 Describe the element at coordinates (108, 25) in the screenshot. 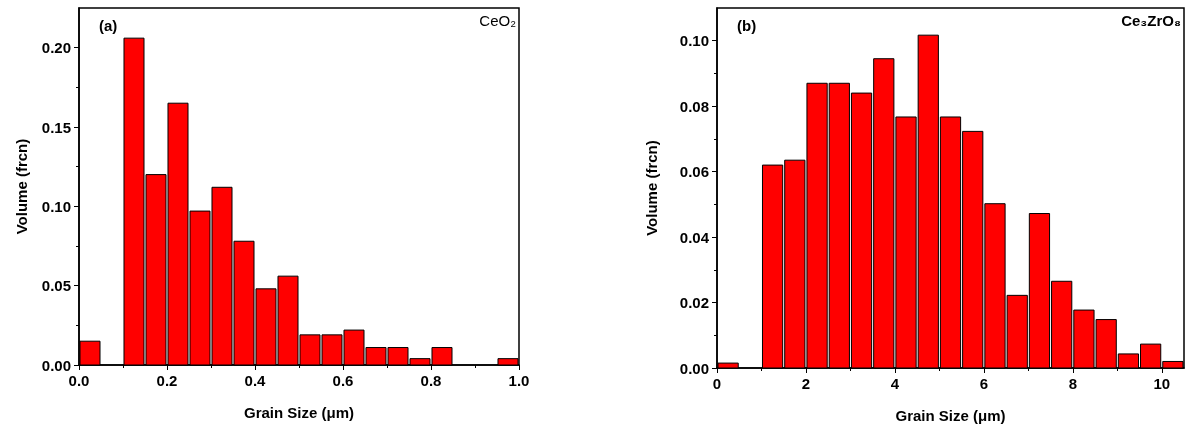

I see `annotation: (a)` at that location.